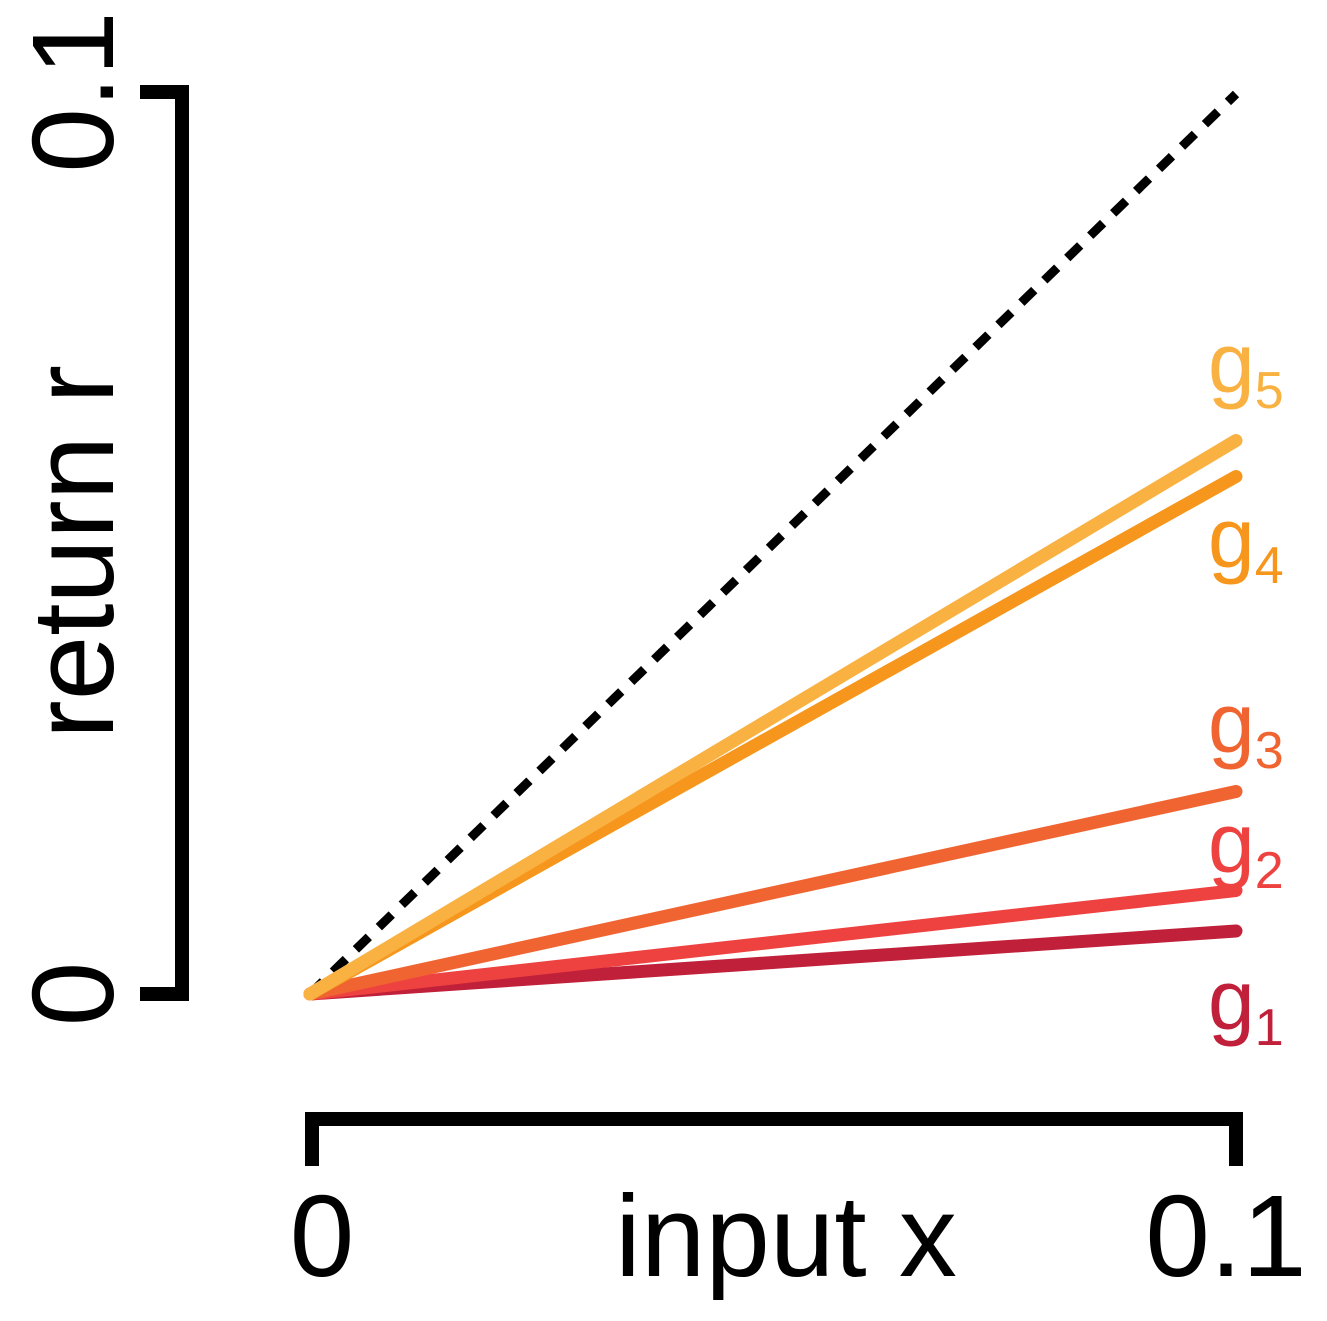 This screenshot has width=1327, height=1321. What do you see at coordinates (73, 552) in the screenshot?
I see `y-axis-label: return r` at bounding box center [73, 552].